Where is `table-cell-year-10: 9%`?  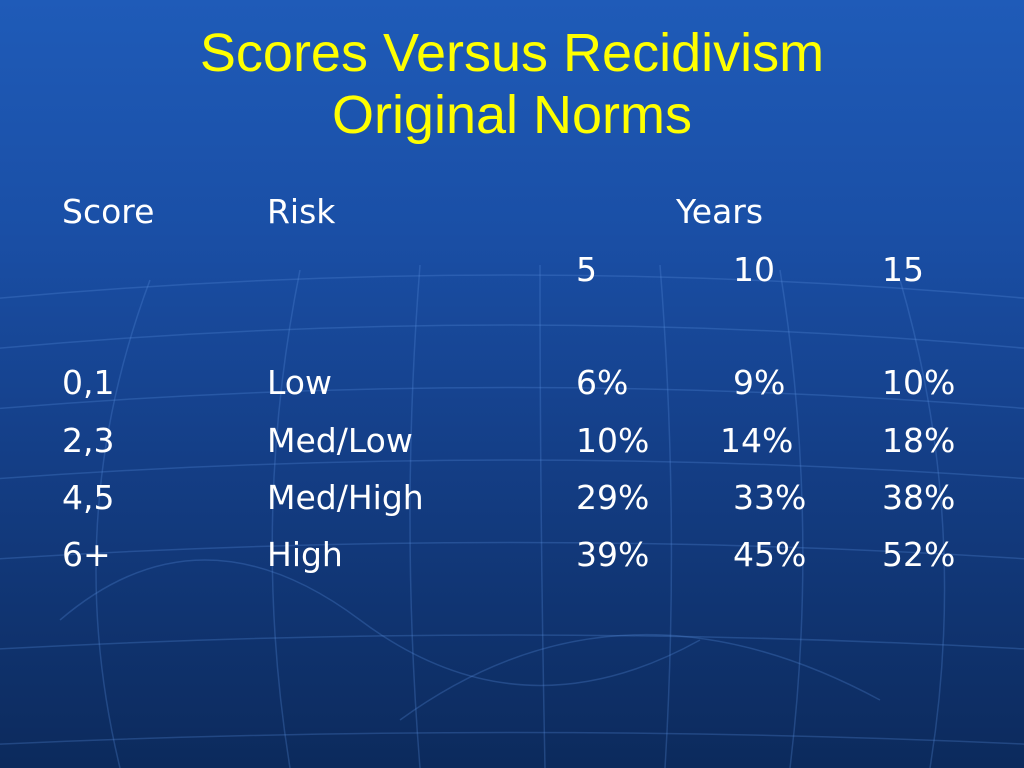 table-cell-year-10: 9% is located at coordinates (759, 382).